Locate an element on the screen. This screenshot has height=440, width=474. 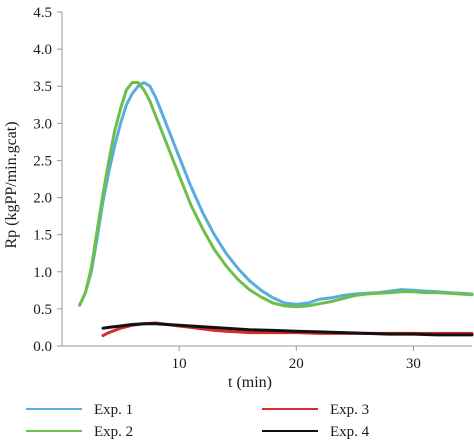
y-tick-label: 4.0 is located at coordinates (42, 50).